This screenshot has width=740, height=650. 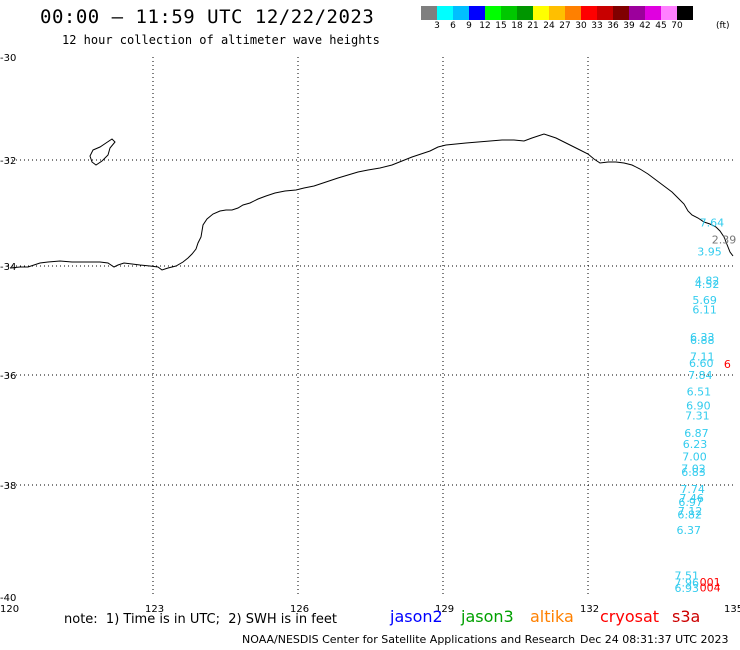 I want to click on color-scale-label: 45, so click(x=661, y=26).